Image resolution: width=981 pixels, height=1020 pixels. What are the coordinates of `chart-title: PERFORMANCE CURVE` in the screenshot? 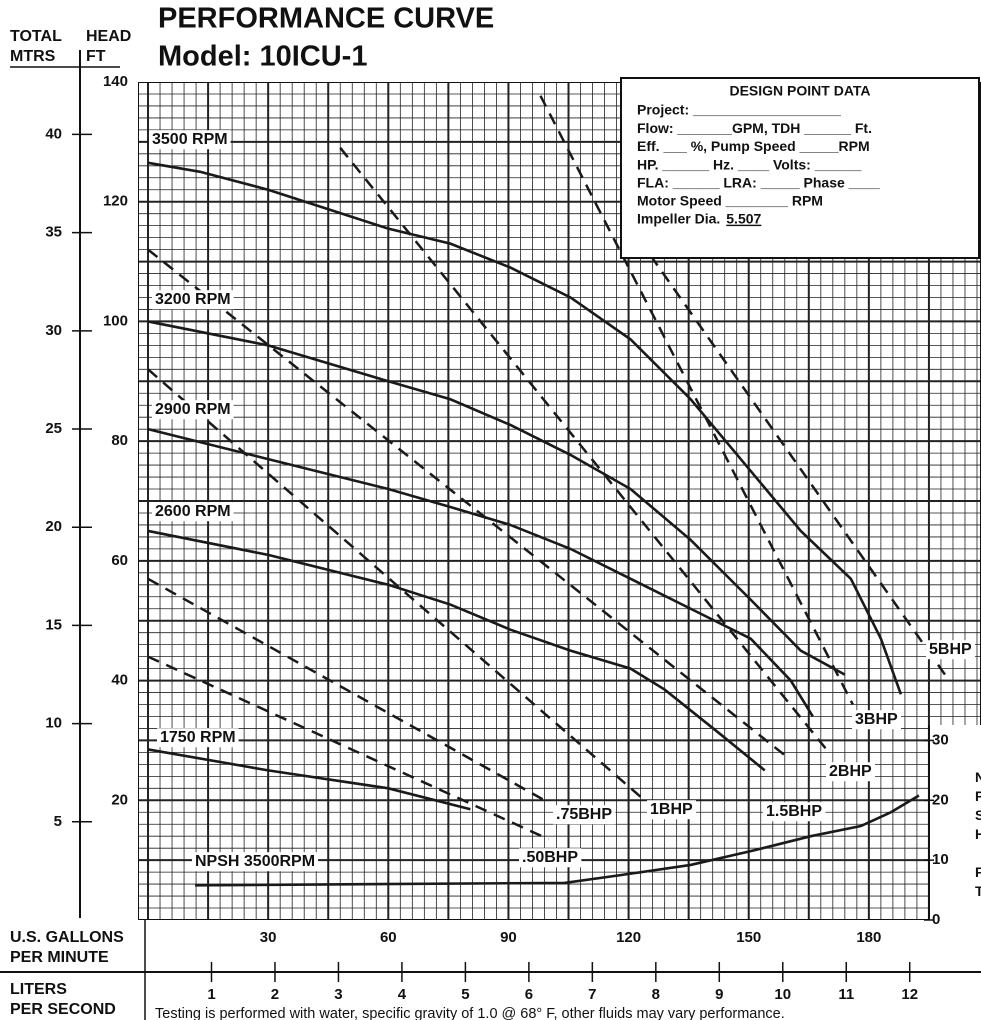 It's located at (326, 19).